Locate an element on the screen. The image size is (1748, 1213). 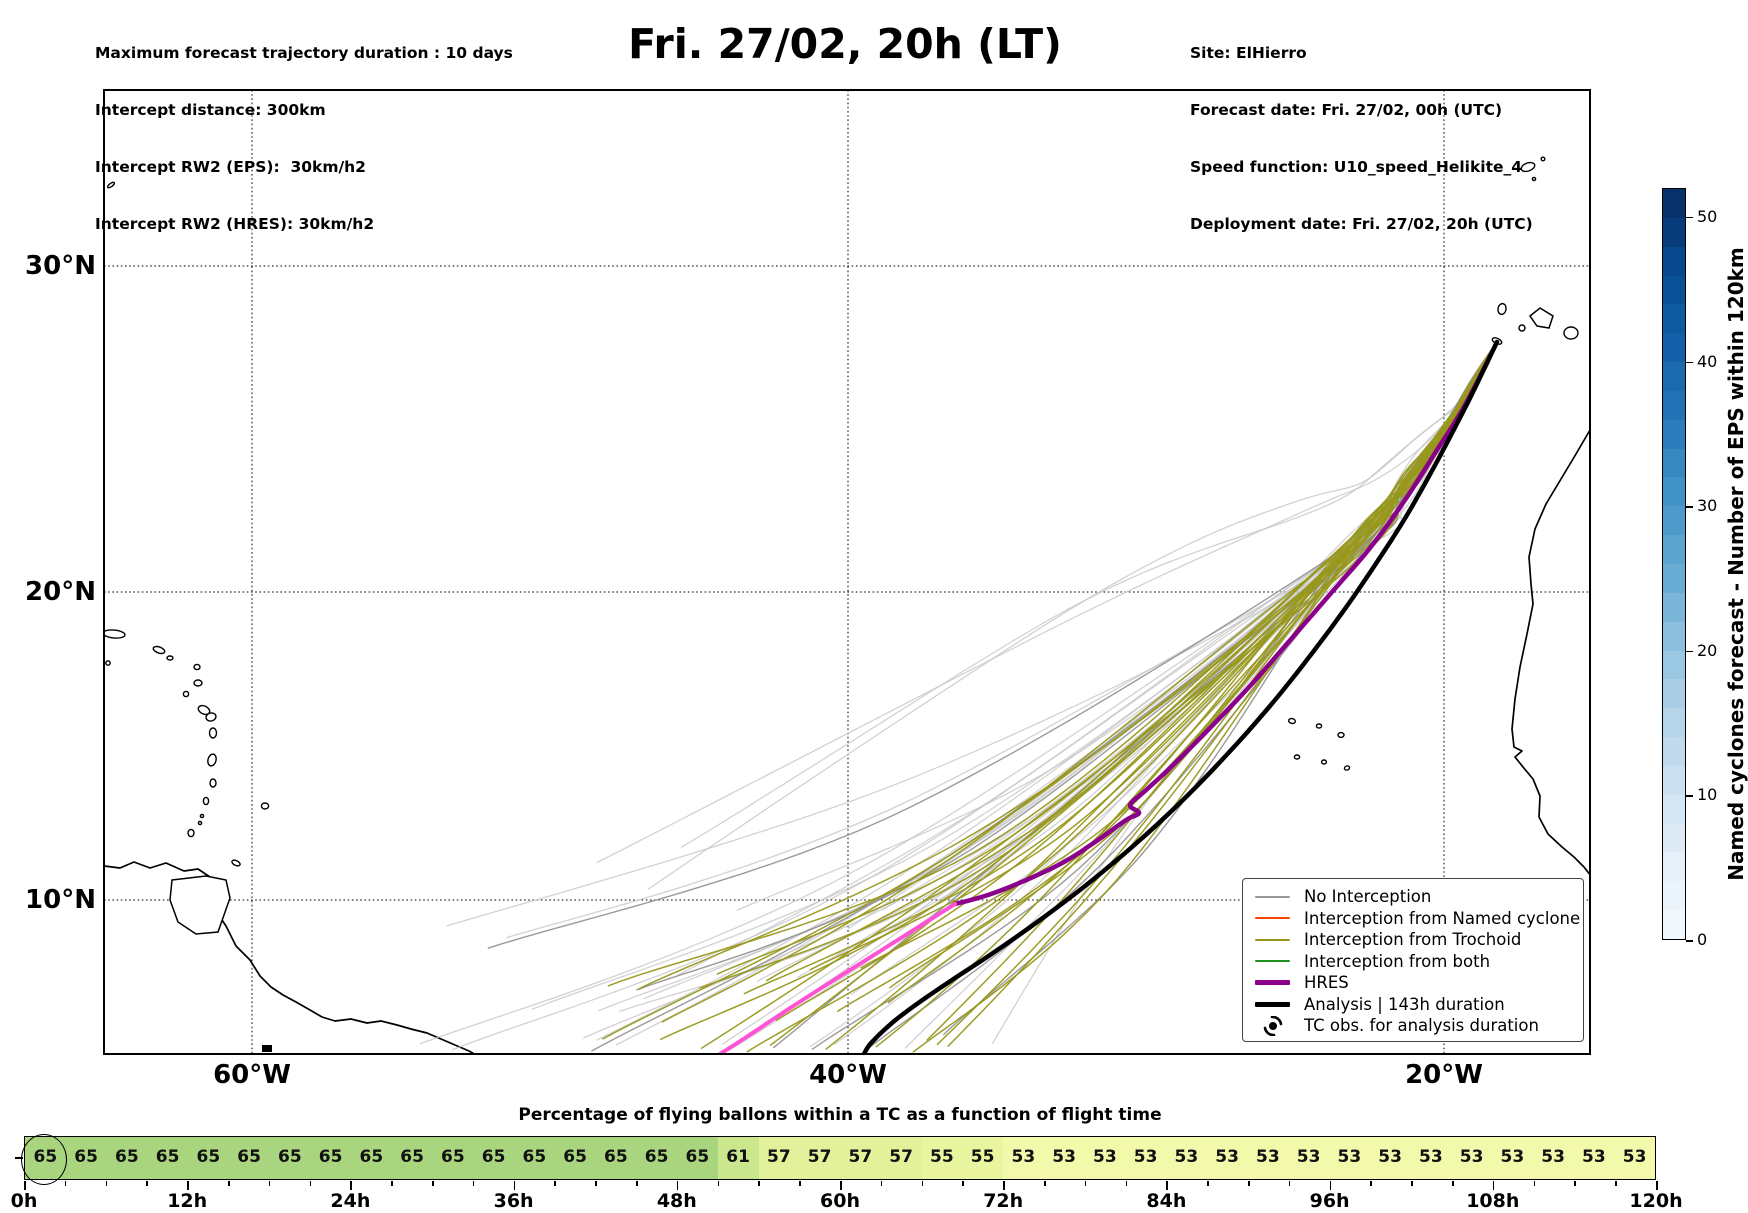
settings-line: Intercept distance: 300km is located at coordinates (210, 110).